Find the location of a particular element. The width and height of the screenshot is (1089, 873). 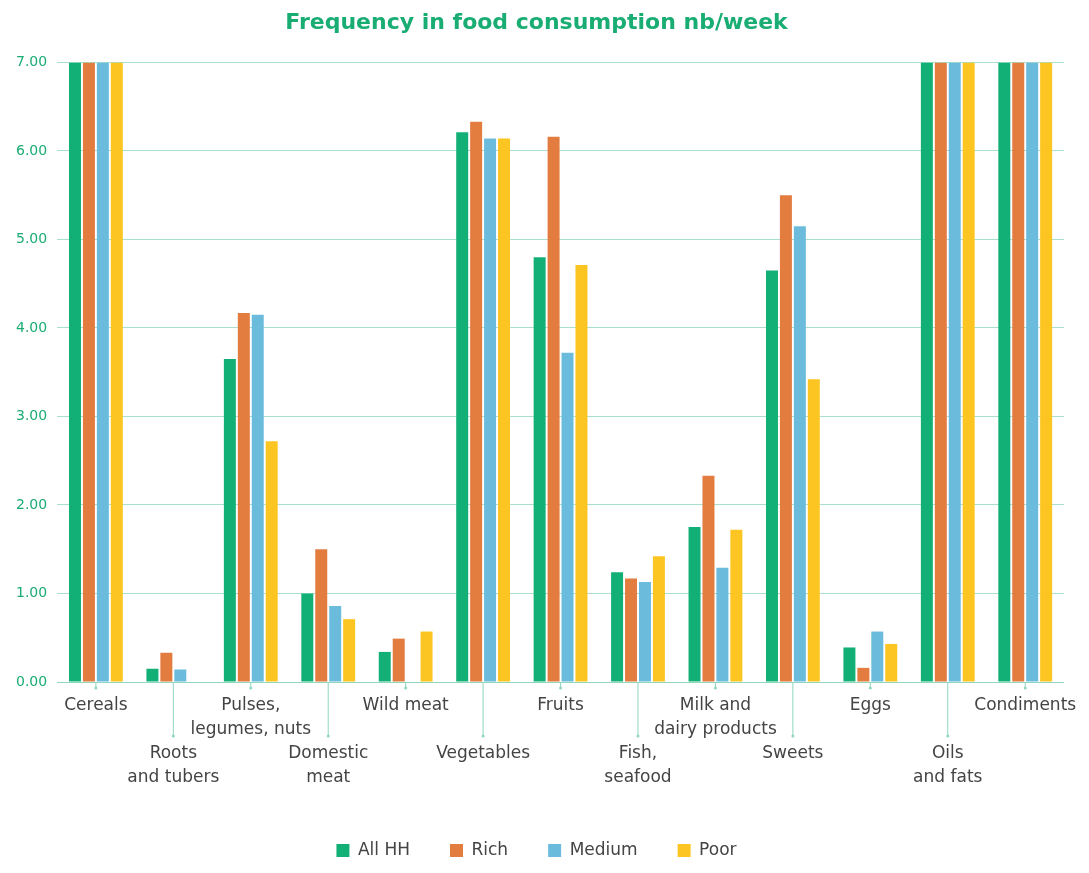

x-tick-label: Sweets is located at coordinates (793, 752).